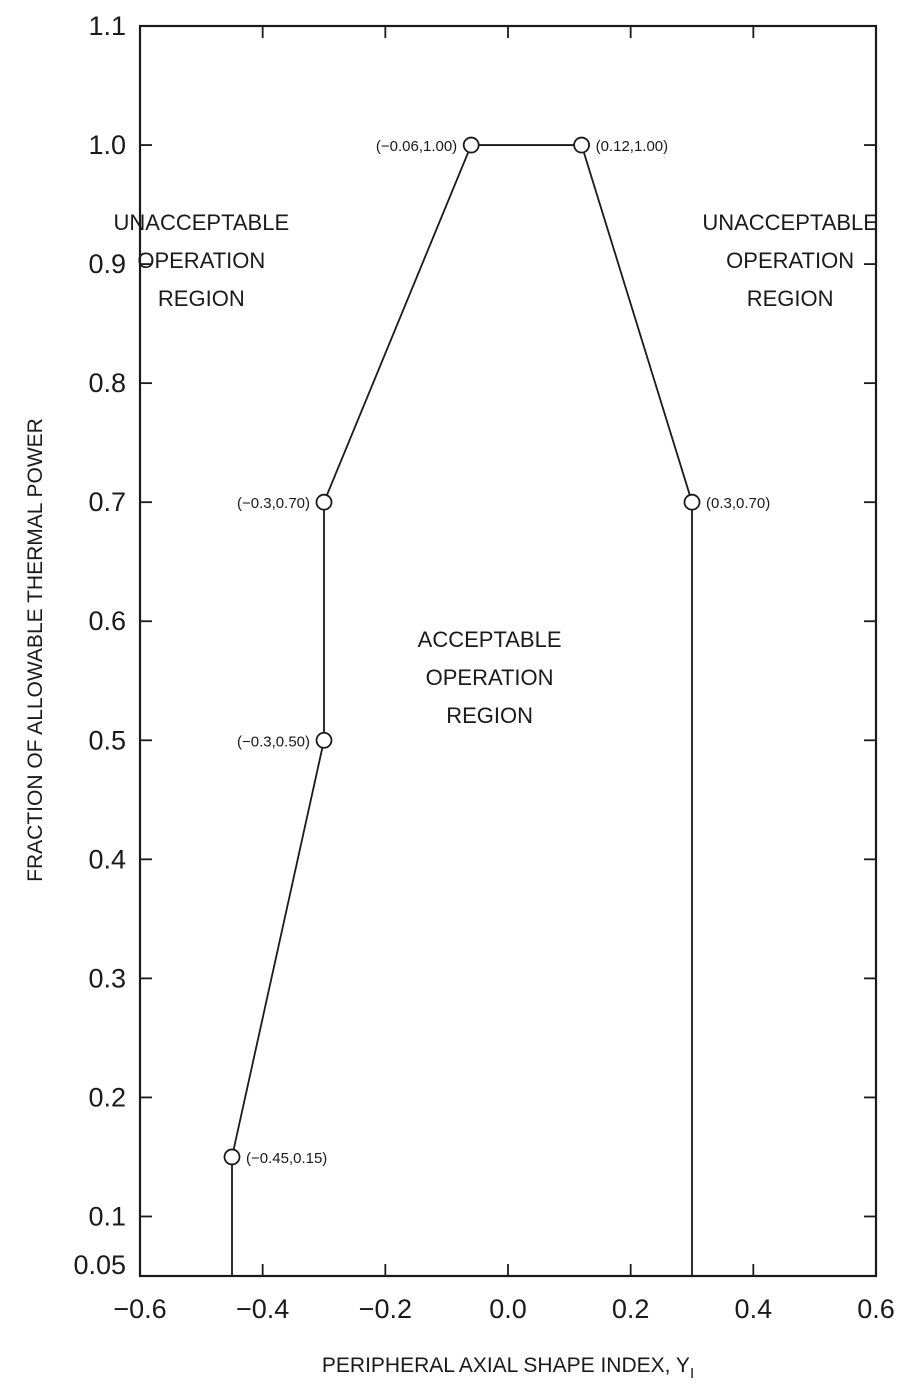  What do you see at coordinates (508, 1309) in the screenshot?
I see `x-tick-label: 0.0` at bounding box center [508, 1309].